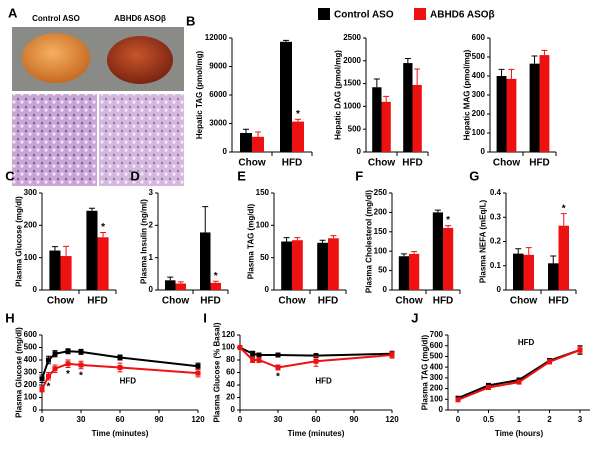  I want to click on y-tick-label: 0.1, so click(496, 265).